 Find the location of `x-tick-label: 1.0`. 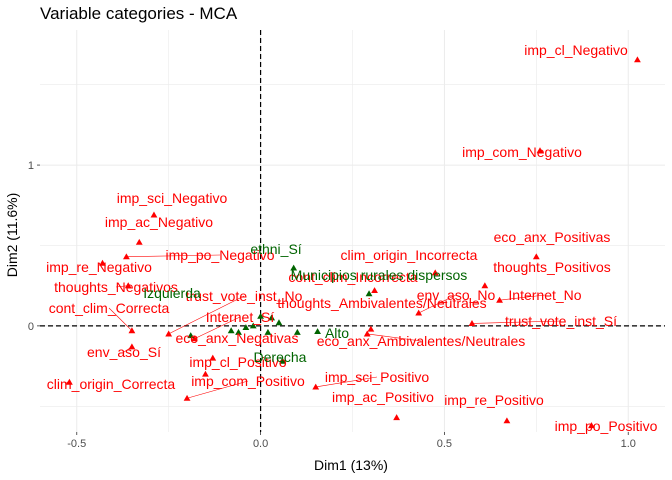

x-tick-label: 1.0 is located at coordinates (628, 444).